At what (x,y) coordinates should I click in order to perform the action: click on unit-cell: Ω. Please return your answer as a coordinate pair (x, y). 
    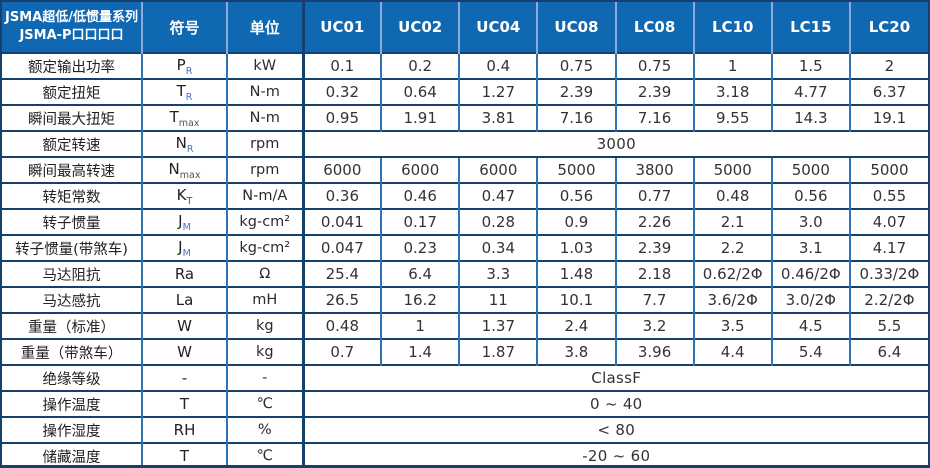
    Looking at the image, I should click on (264, 273).